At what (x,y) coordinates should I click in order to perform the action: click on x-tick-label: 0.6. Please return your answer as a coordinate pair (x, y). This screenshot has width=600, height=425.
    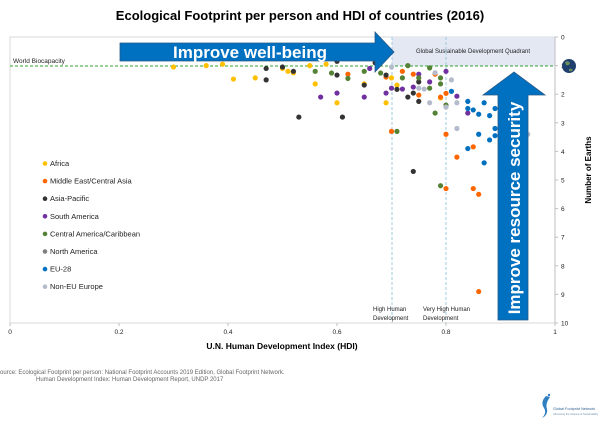
    Looking at the image, I should click on (336, 332).